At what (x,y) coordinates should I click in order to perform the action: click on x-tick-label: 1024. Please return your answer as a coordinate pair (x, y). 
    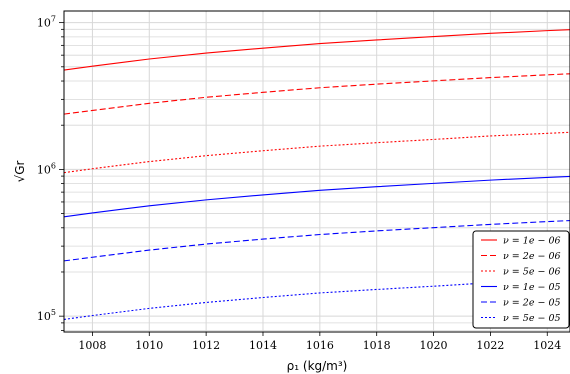
    Looking at the image, I should click on (547, 345).